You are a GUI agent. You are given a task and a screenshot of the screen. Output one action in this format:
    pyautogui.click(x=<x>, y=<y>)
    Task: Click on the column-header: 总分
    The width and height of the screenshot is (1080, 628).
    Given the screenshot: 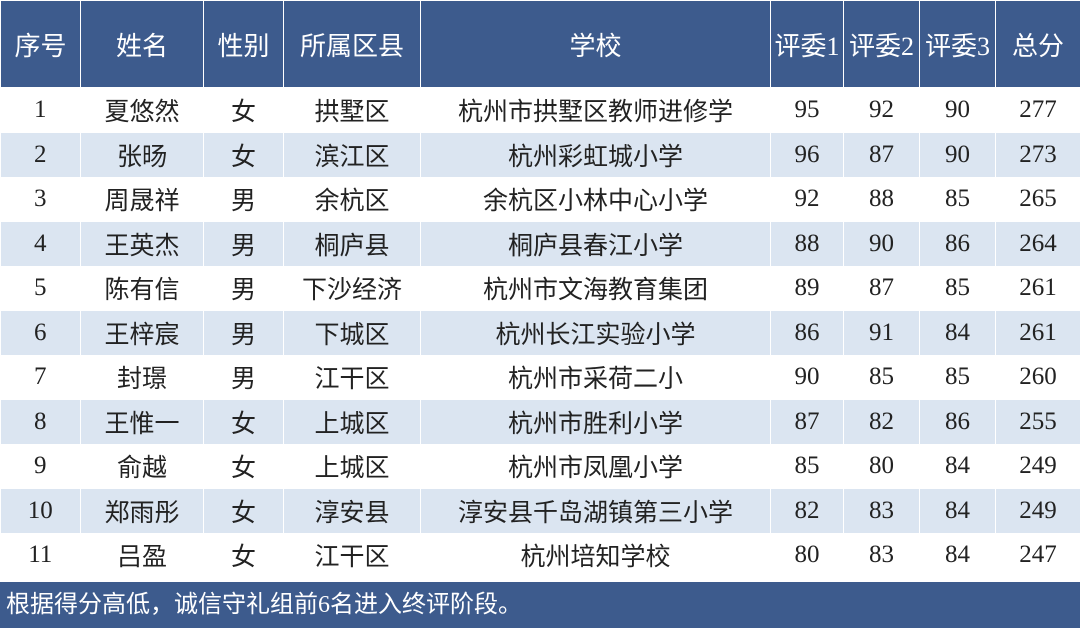 What is the action you would take?
    pyautogui.click(x=1037, y=44)
    